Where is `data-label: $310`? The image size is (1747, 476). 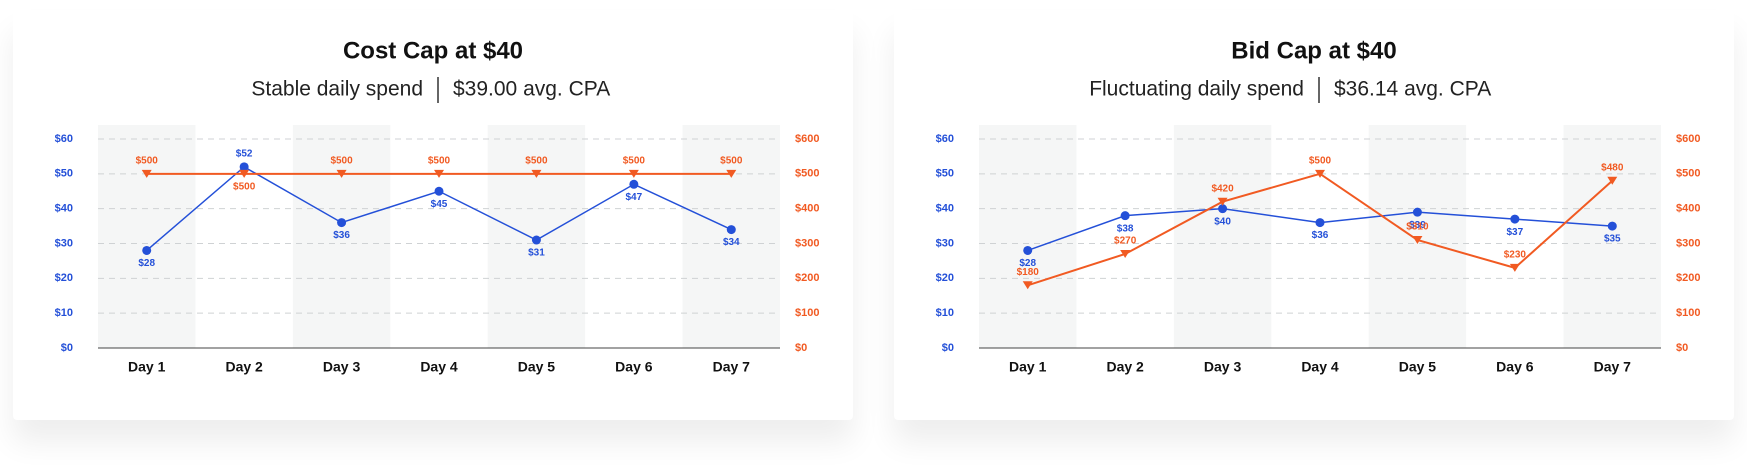 data-label: $310 is located at coordinates (1417, 227).